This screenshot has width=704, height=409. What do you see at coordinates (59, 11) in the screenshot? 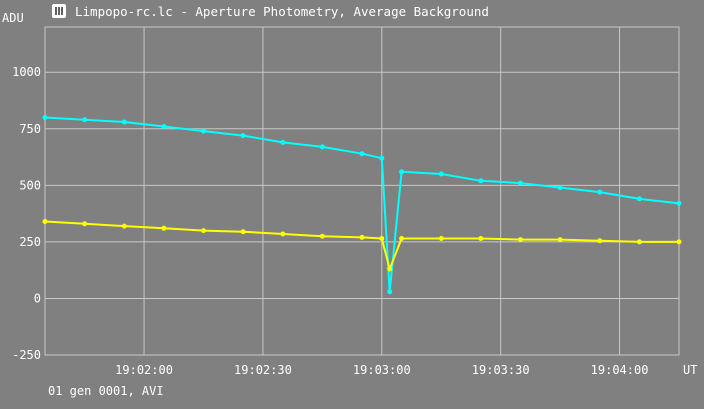
I see `app-logo-icon` at bounding box center [59, 11].